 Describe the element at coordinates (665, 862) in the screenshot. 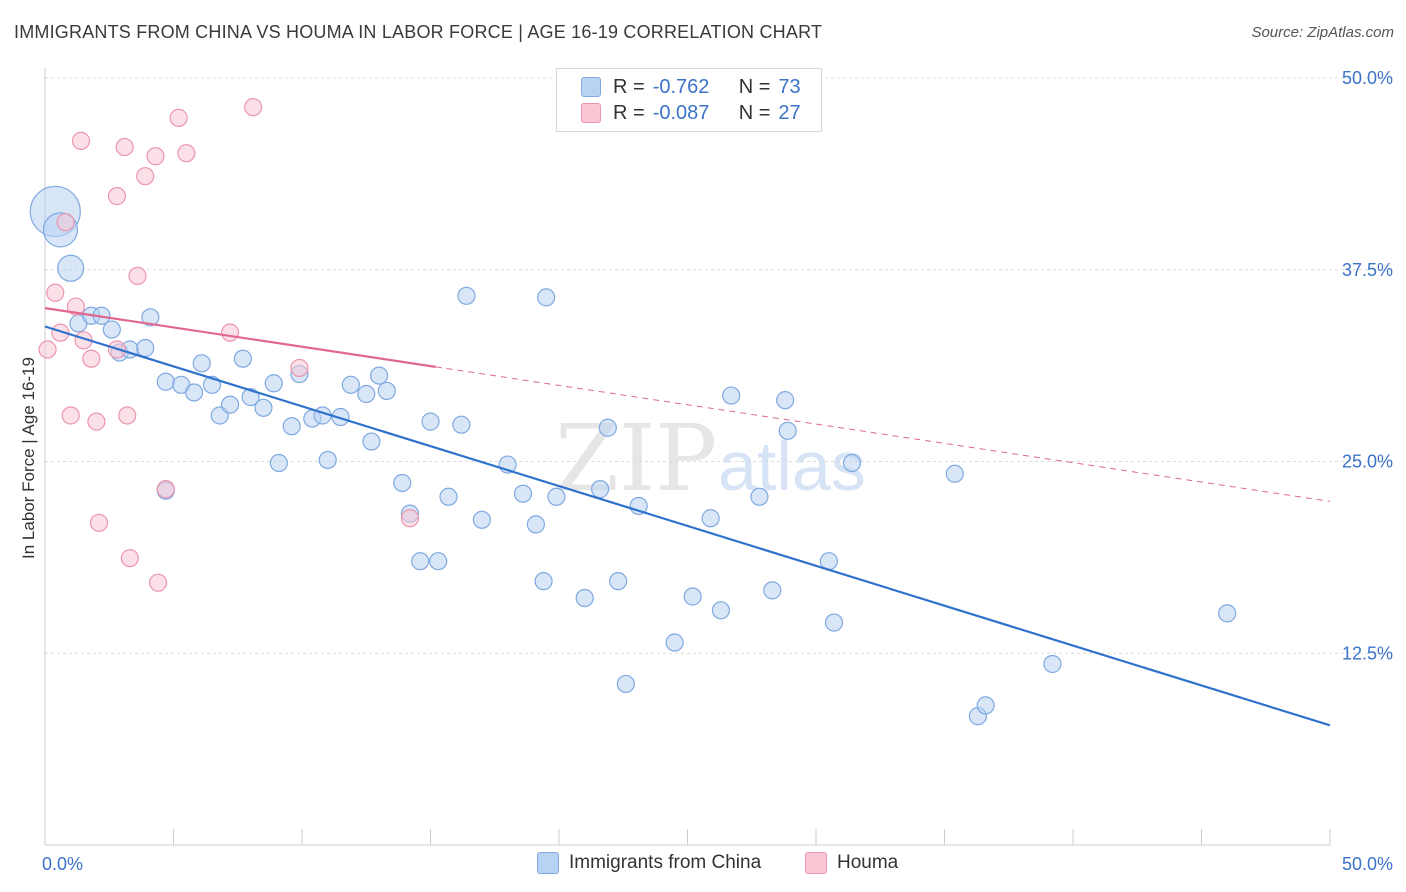

I see `legend-label-china: Immigrants from China` at that location.